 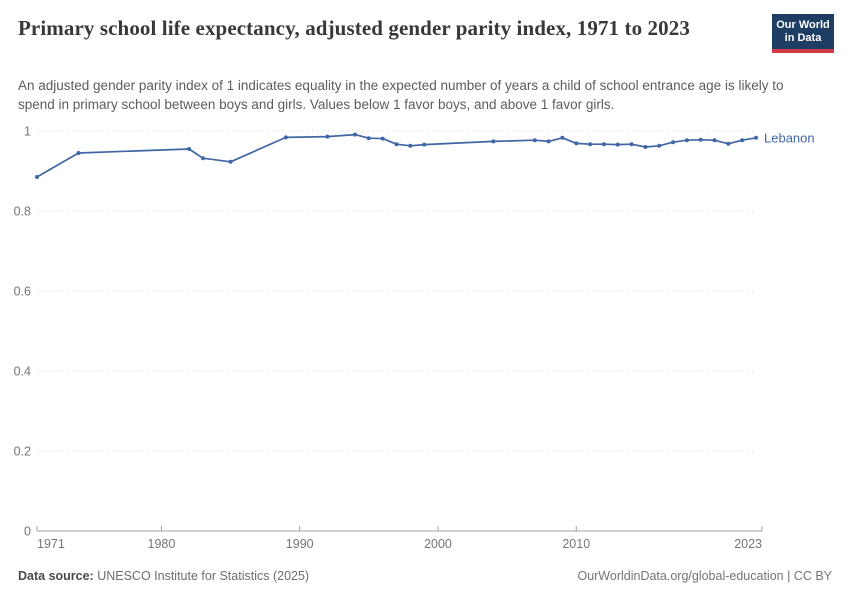 What do you see at coordinates (22, 452) in the screenshot?
I see `y-tick-label: 0.2` at bounding box center [22, 452].